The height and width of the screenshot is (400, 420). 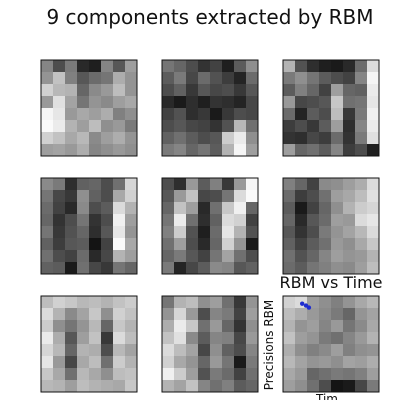 I want to click on figure-title: 9 components extracted by RBM, so click(x=209, y=17).